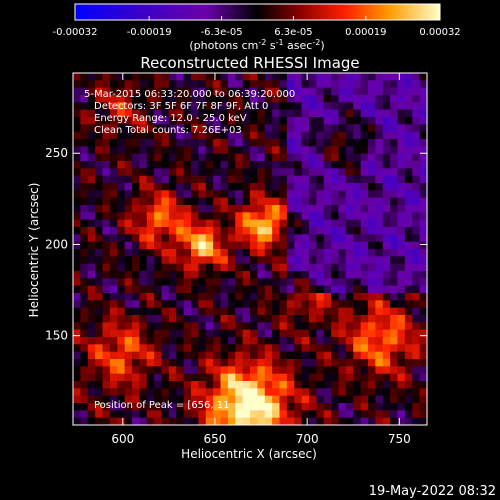 This screenshot has height=500, width=500. I want to click on colorbar-tick-label: -0.00019, so click(149, 32).